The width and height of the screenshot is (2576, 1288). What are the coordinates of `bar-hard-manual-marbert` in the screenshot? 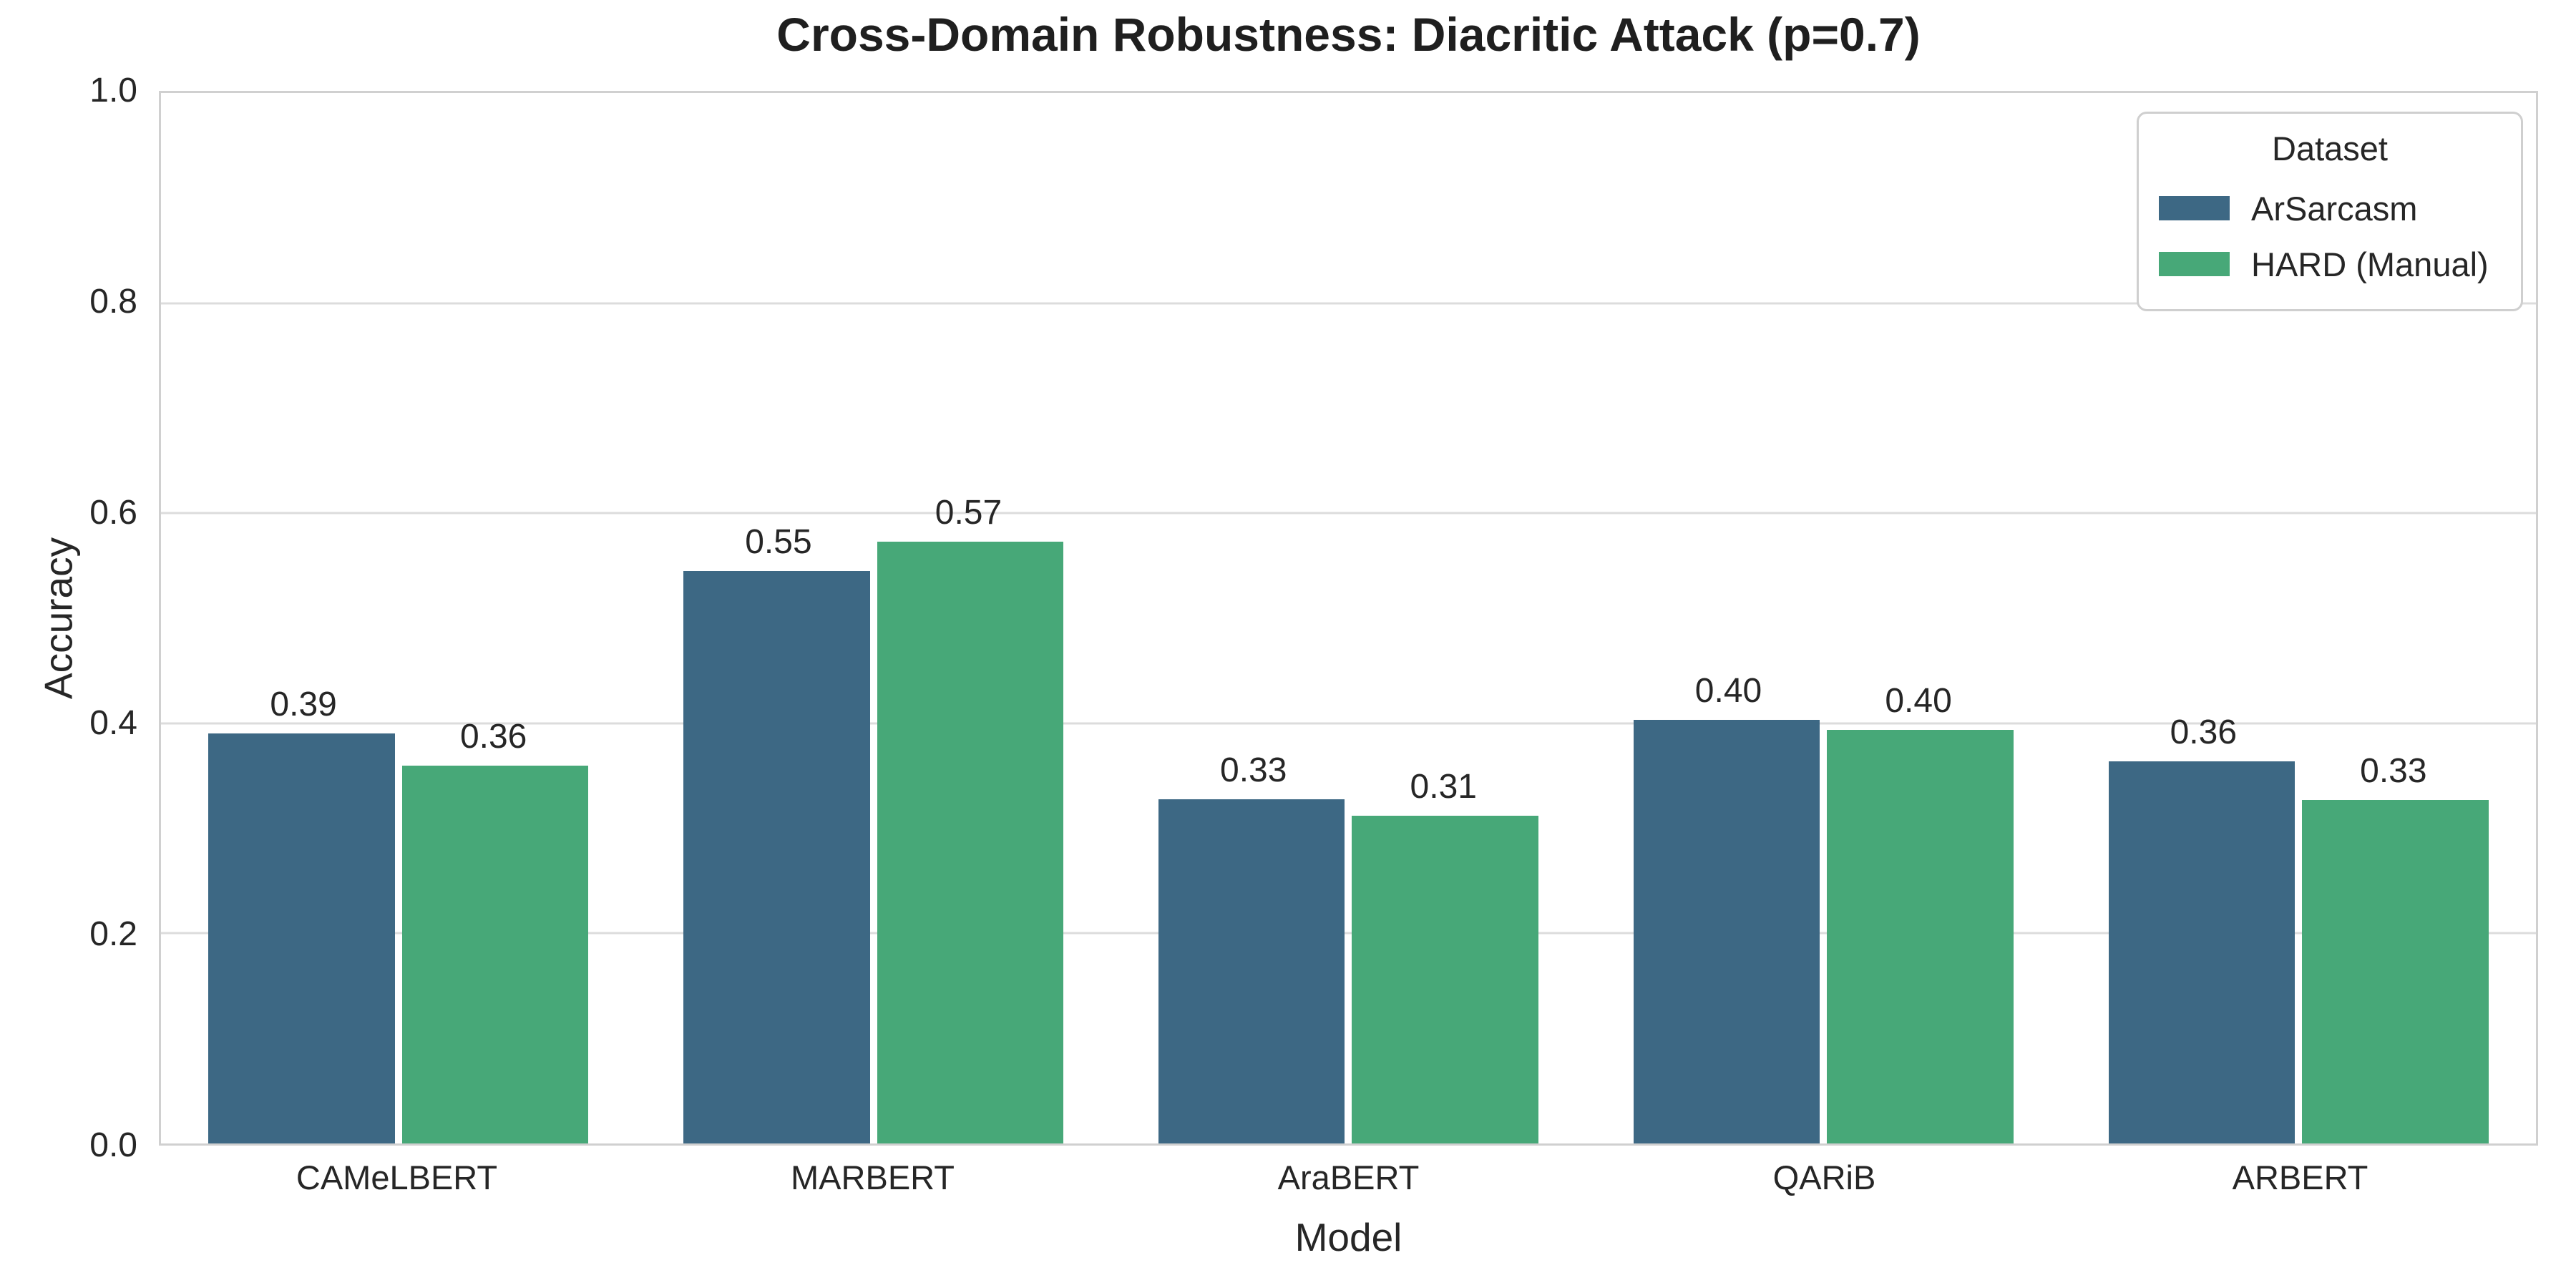 It's located at (970, 842).